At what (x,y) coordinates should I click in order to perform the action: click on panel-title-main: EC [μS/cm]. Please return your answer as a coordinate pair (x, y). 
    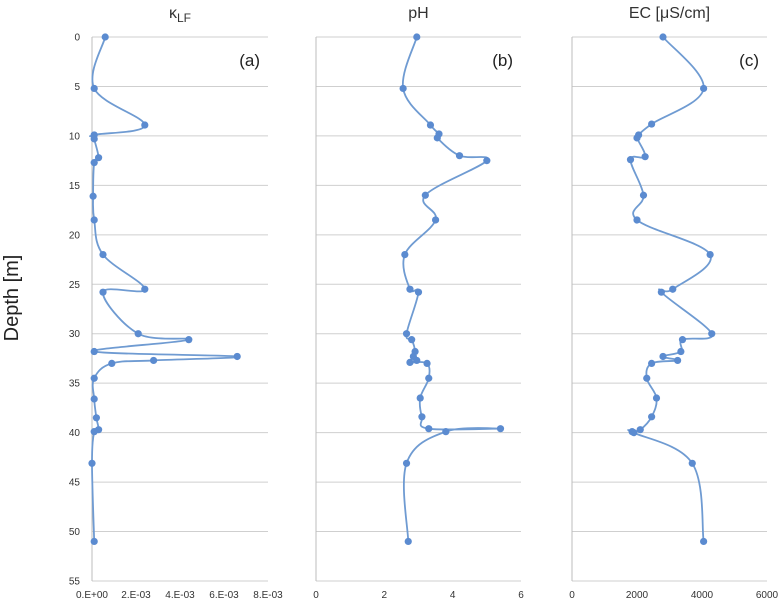
    Looking at the image, I should click on (669, 13).